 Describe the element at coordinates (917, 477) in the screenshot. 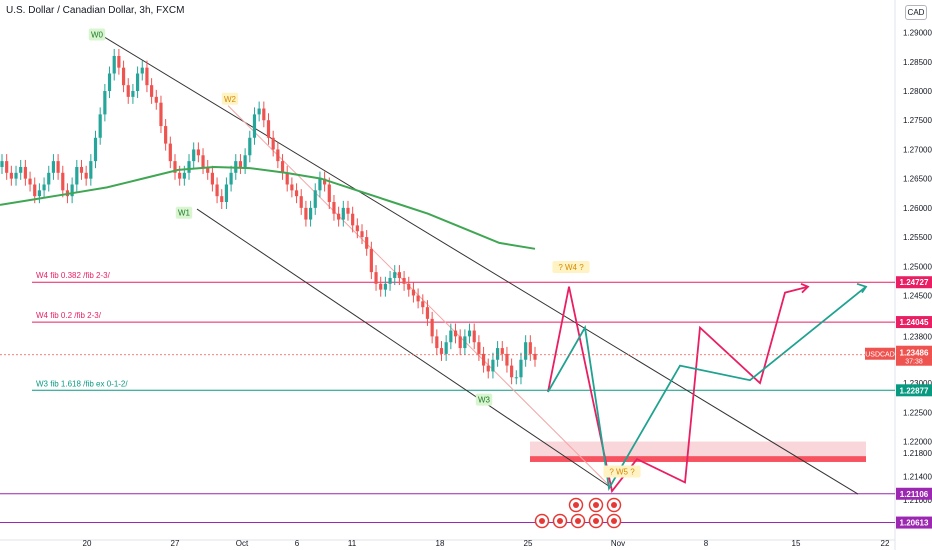

I see `y-tick-label: 1.21400` at that location.